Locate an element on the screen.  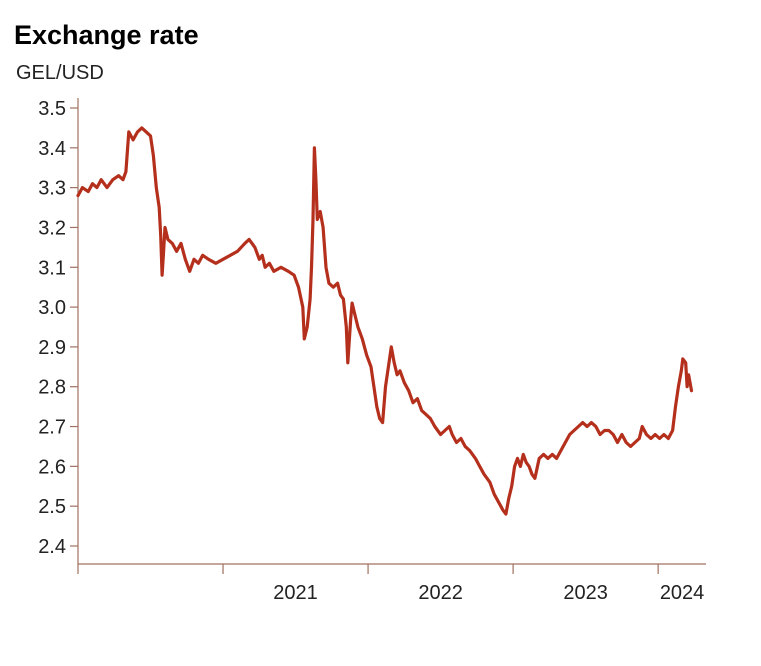
chart-title: Exchange rate is located at coordinates (106, 35).